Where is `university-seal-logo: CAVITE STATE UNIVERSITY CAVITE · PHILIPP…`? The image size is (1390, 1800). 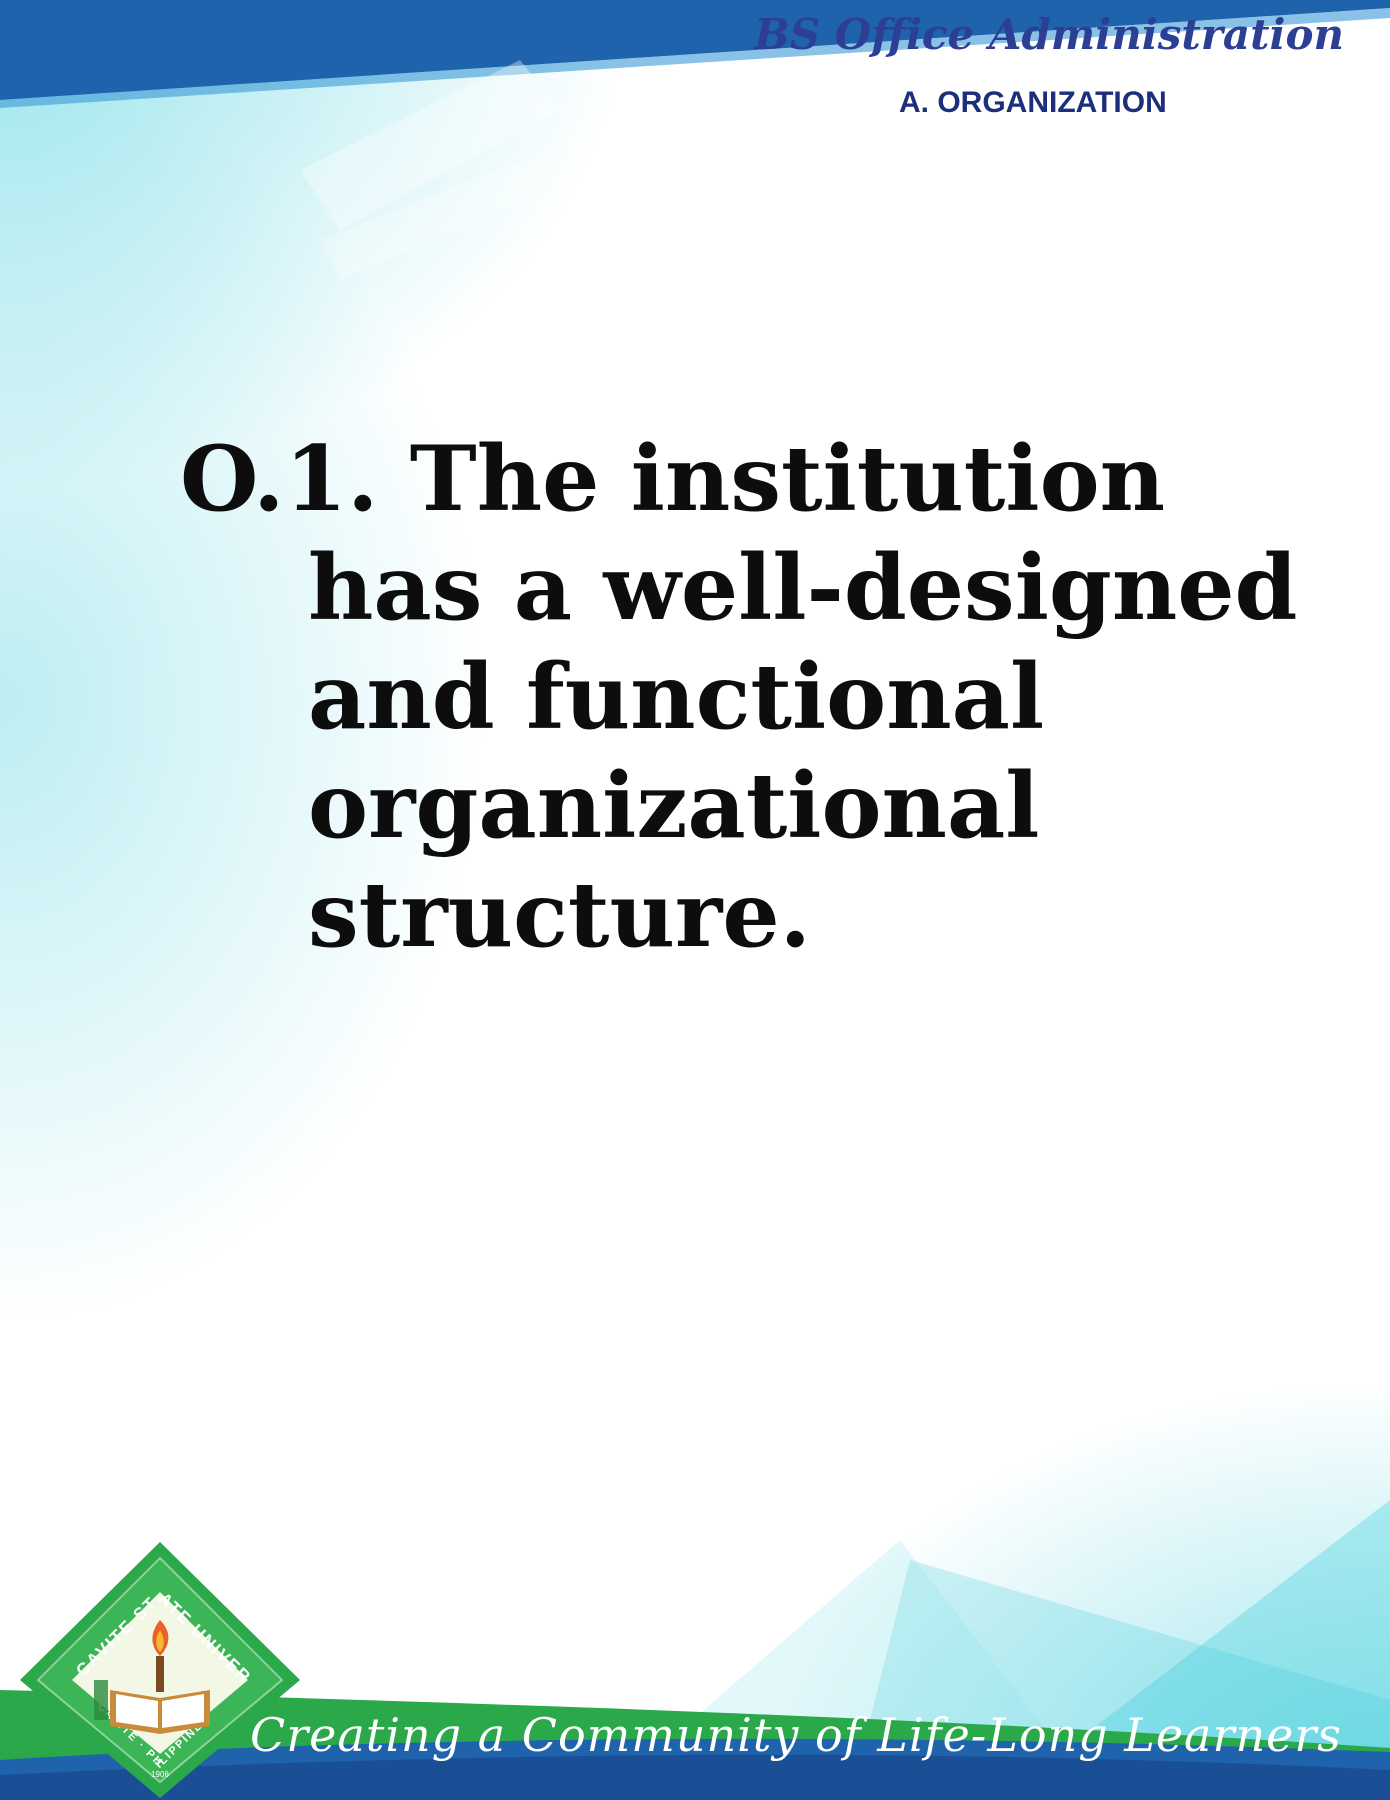
university-seal-logo: CAVITE STATE UNIVERSITY CAVITE · PHILIPP… is located at coordinates (155, 1664).